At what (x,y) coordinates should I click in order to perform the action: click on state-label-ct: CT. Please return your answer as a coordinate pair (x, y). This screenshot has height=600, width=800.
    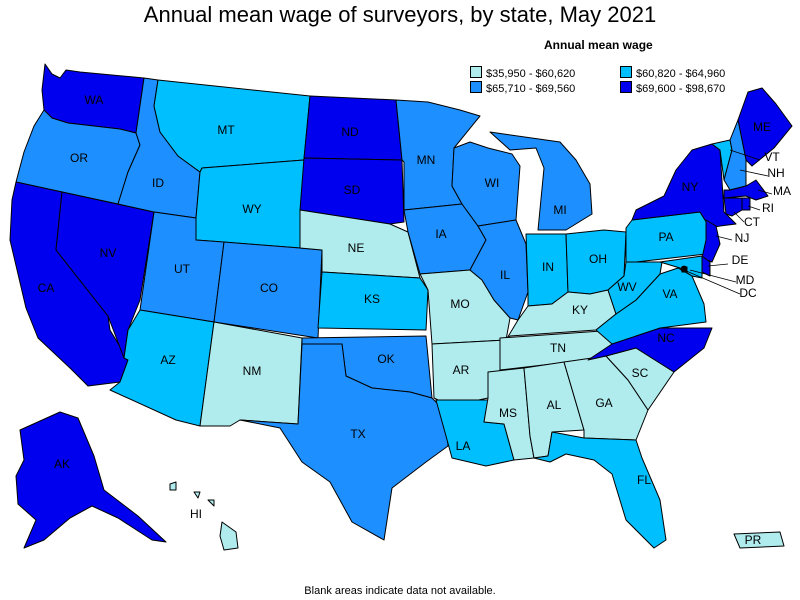
    Looking at the image, I should click on (752, 222).